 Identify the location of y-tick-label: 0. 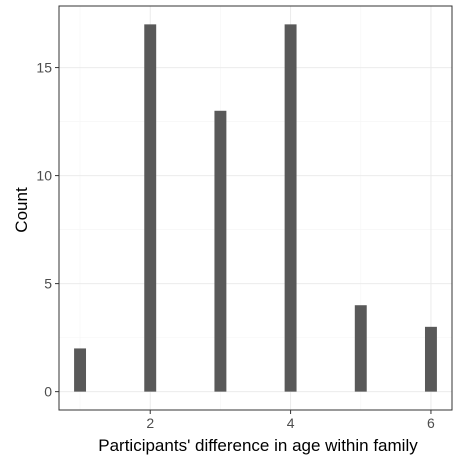
(48, 392).